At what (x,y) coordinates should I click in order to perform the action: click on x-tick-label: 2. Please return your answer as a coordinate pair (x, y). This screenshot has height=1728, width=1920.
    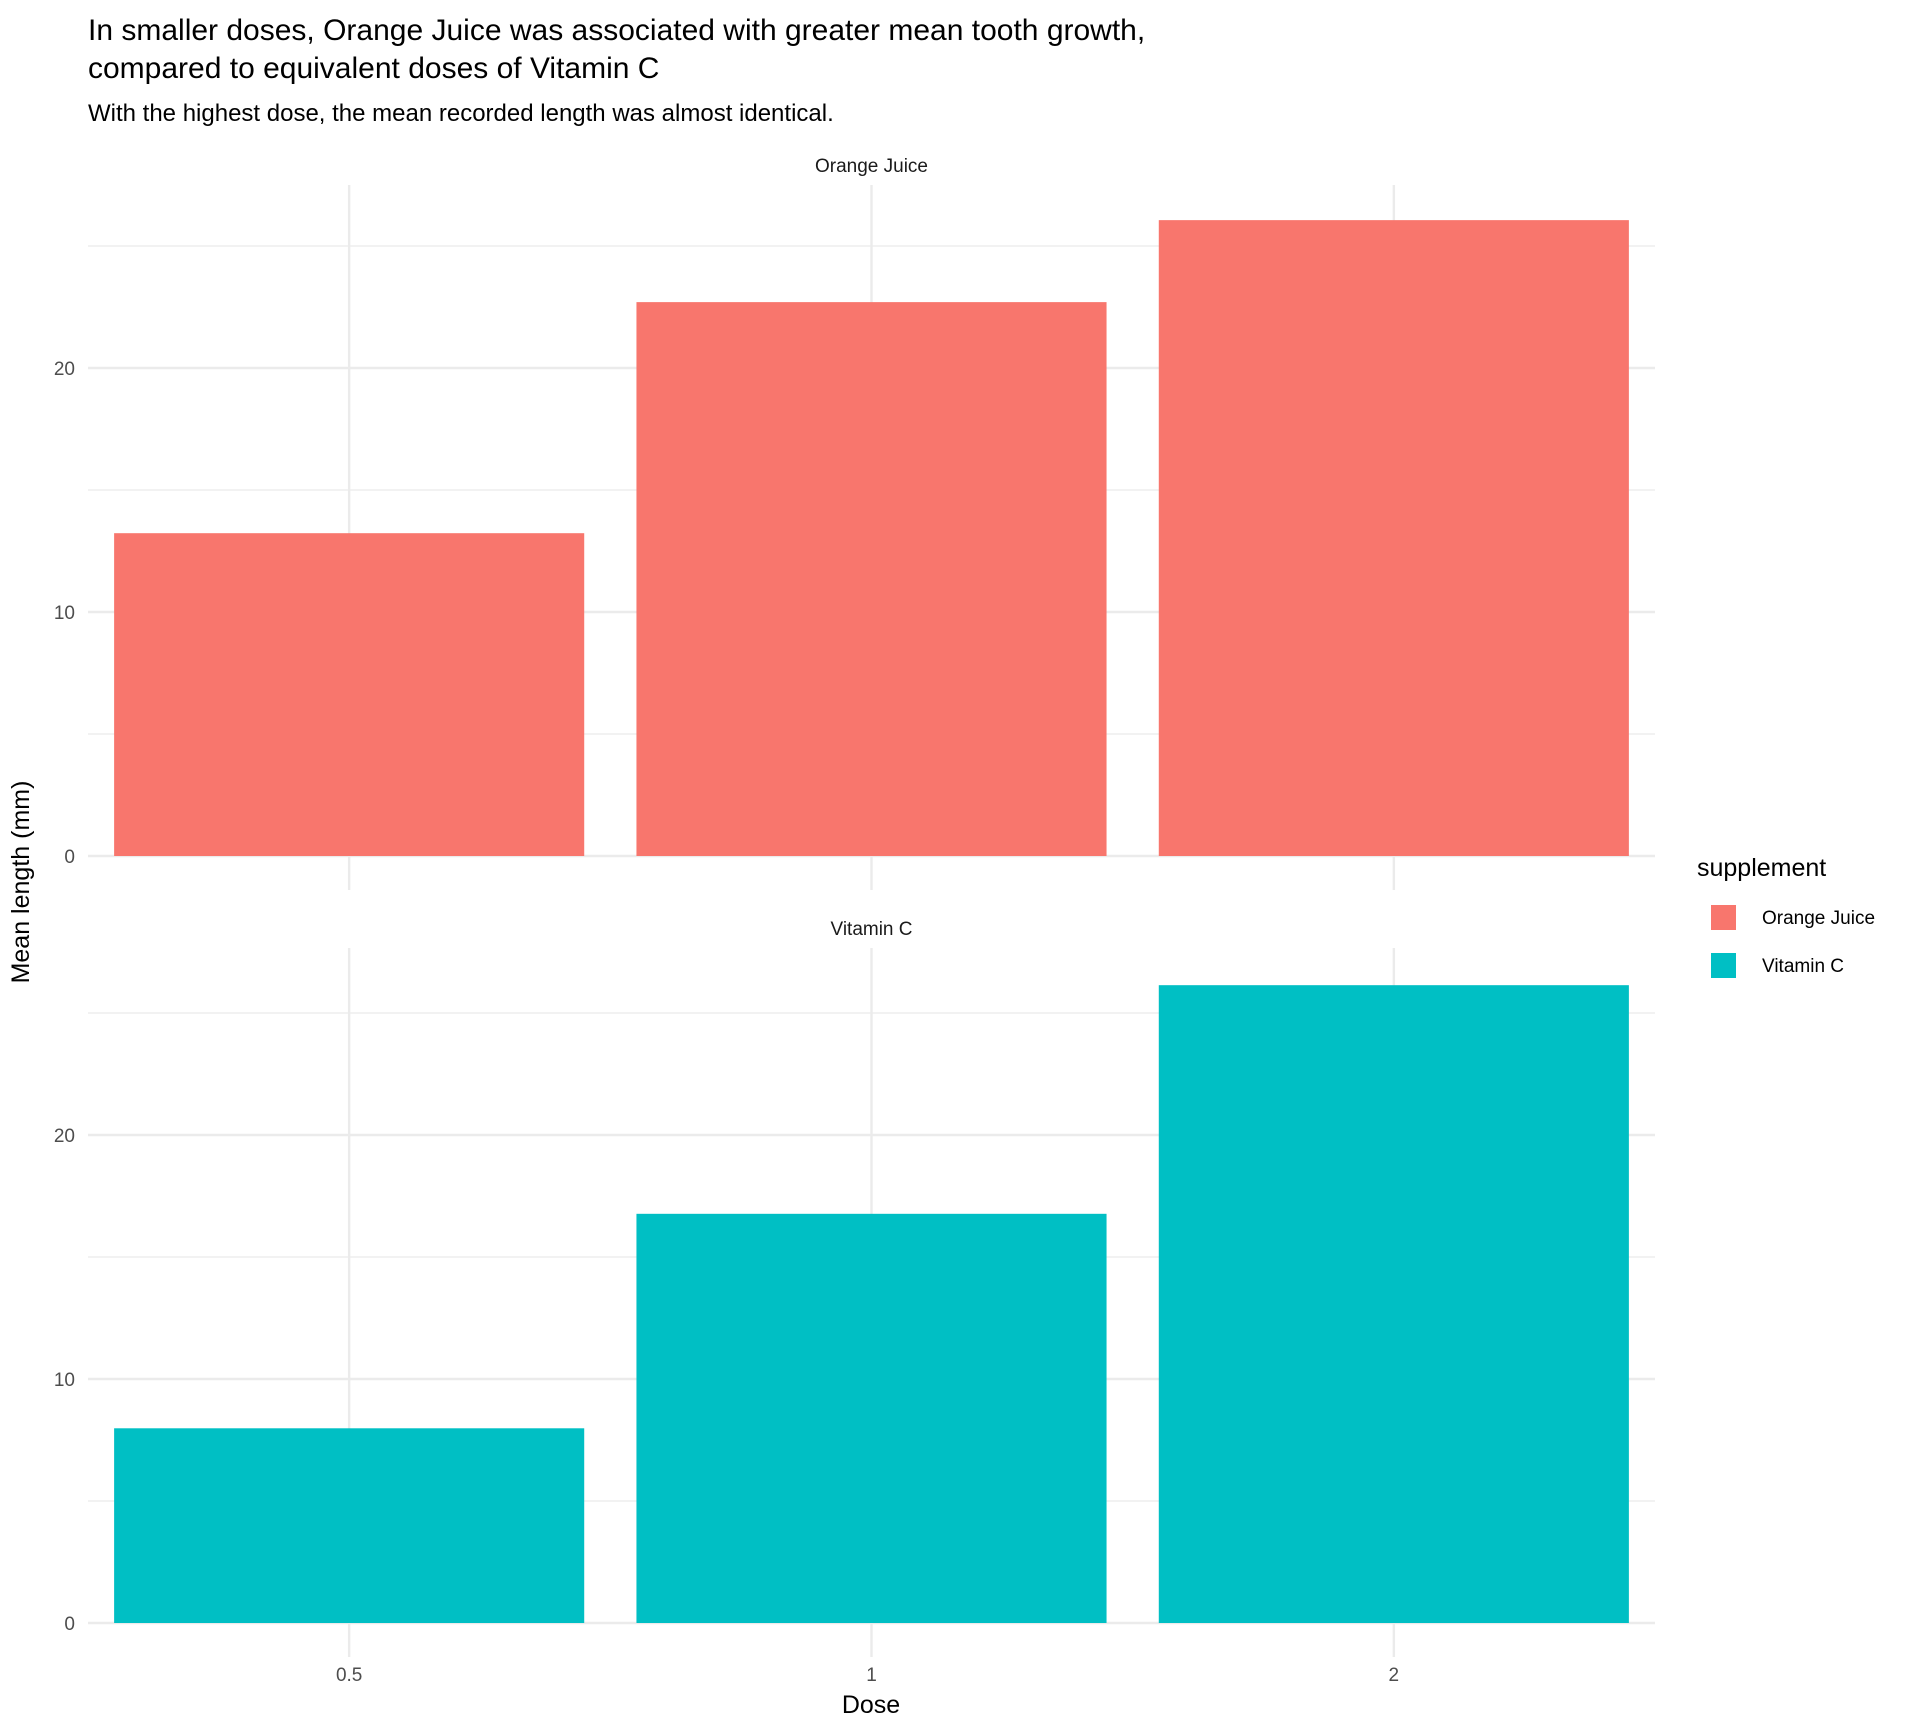
    Looking at the image, I should click on (1394, 1675).